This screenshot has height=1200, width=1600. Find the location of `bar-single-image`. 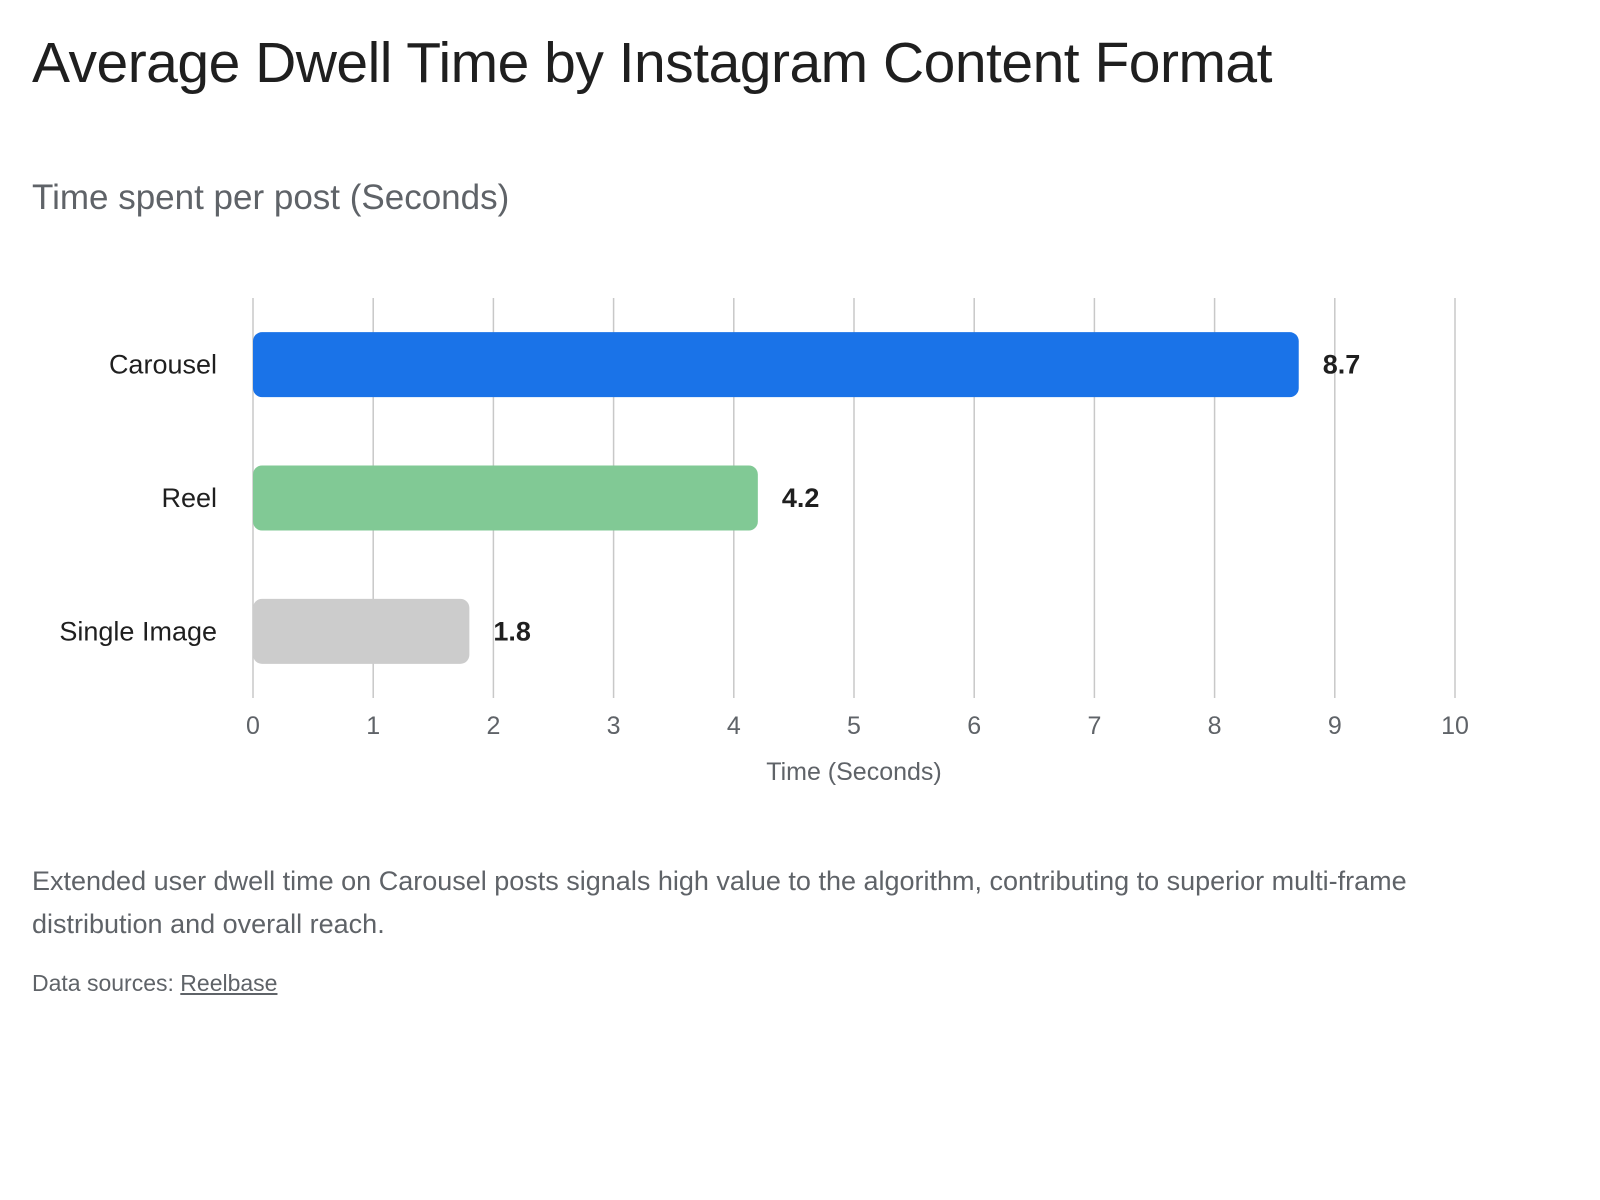

bar-single-image is located at coordinates (361, 631).